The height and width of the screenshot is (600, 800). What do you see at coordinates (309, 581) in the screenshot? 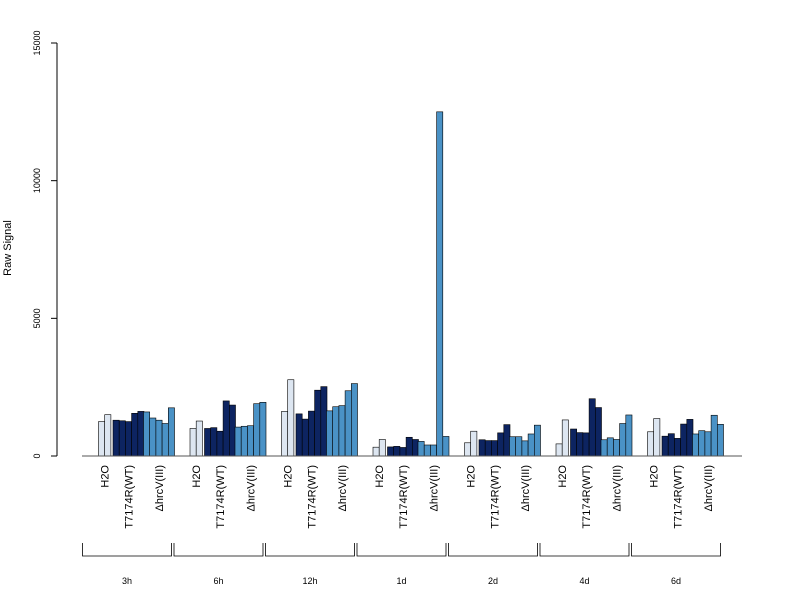
I see `time-label: 12h` at bounding box center [309, 581].